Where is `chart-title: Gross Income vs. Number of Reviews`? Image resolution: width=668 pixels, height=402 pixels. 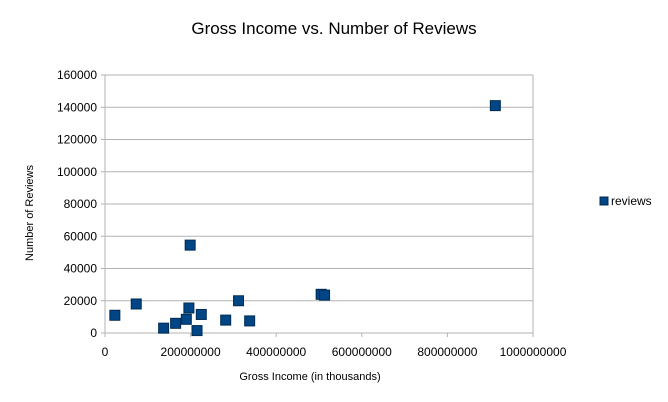 chart-title: Gross Income vs. Number of Reviews is located at coordinates (333, 28).